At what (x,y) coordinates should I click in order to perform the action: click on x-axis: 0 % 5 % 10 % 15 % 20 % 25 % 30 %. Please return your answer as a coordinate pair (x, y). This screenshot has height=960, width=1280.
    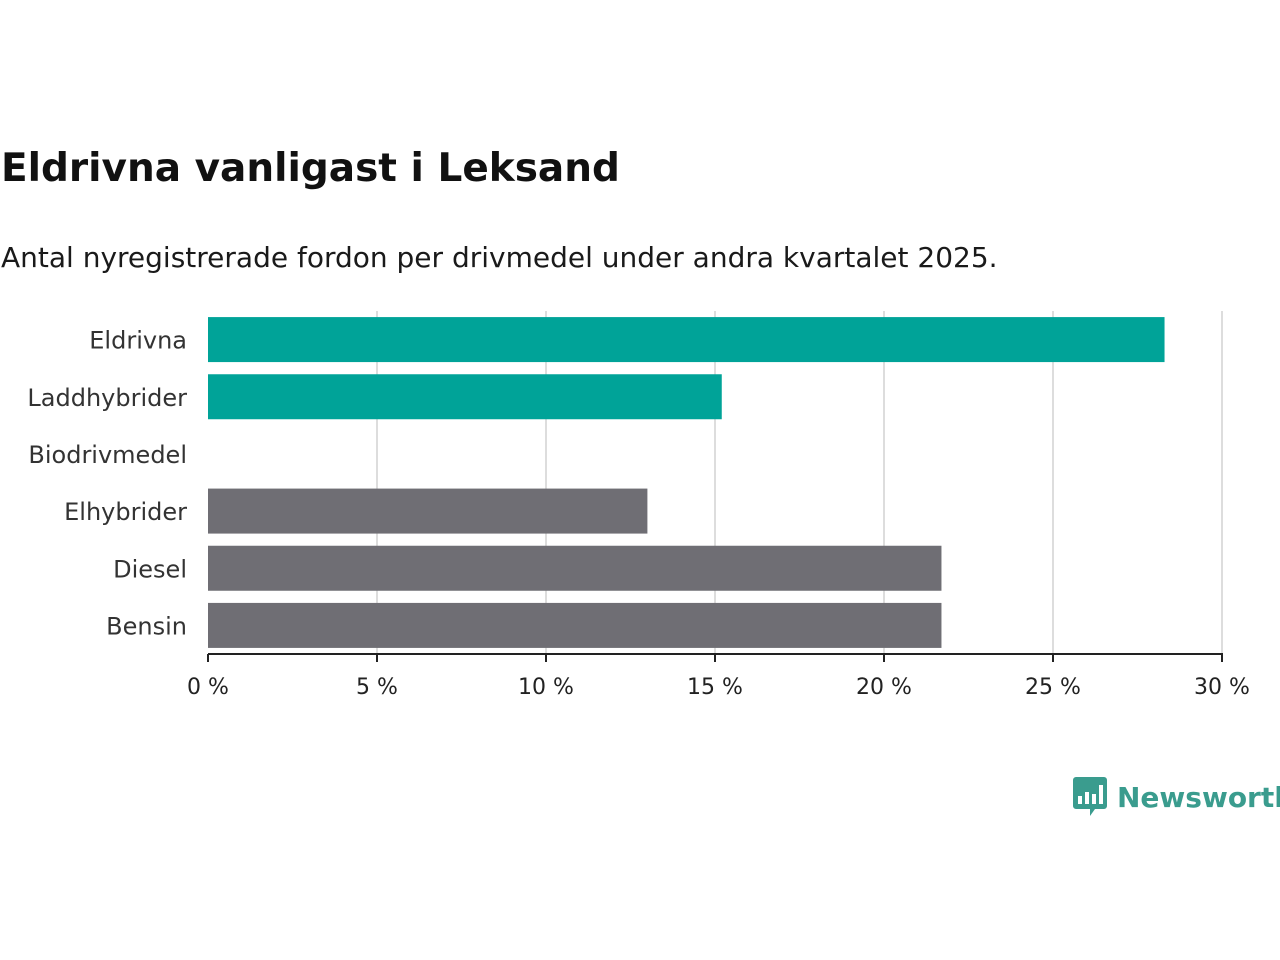
    Looking at the image, I should click on (718, 676).